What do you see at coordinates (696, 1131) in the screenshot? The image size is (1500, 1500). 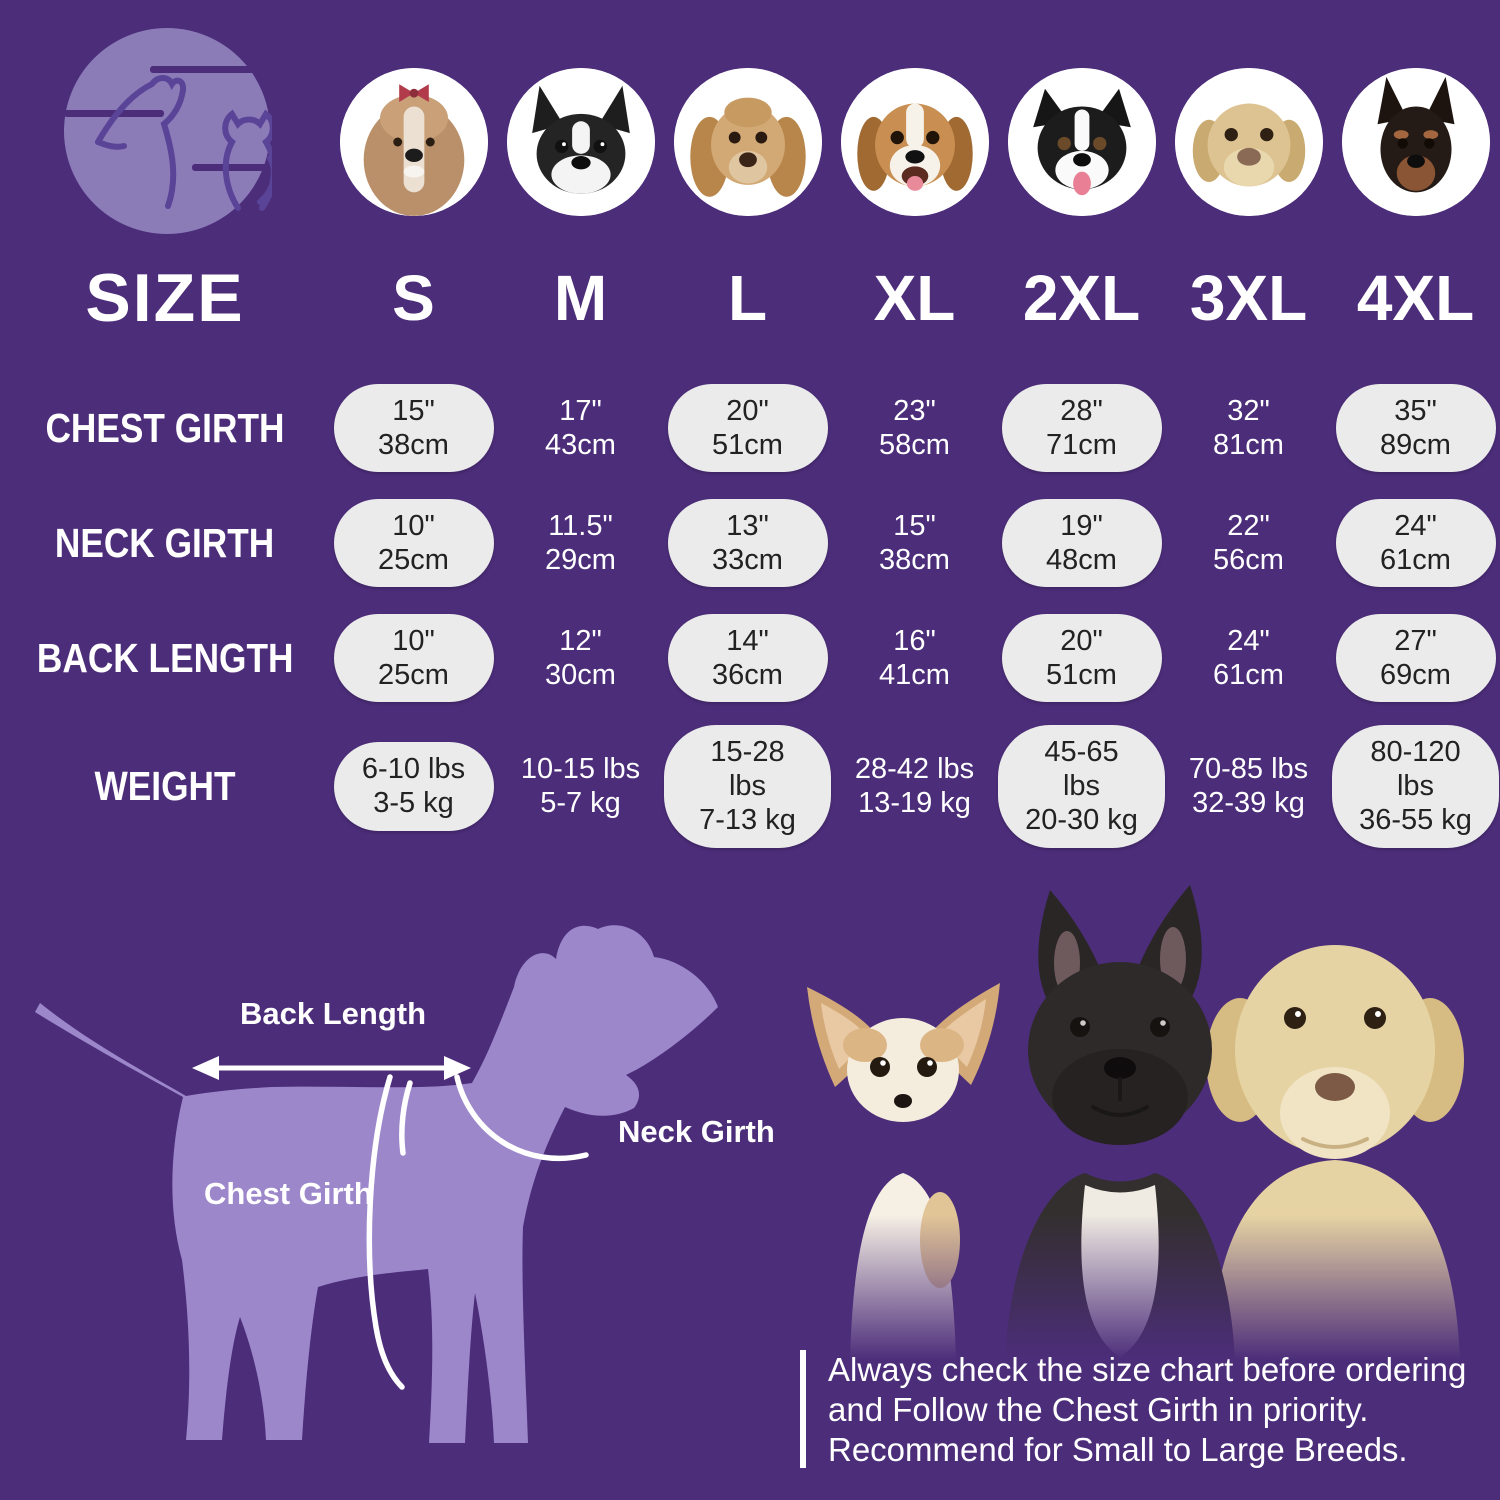 I see `neck-girth-label: Neck Girth` at bounding box center [696, 1131].